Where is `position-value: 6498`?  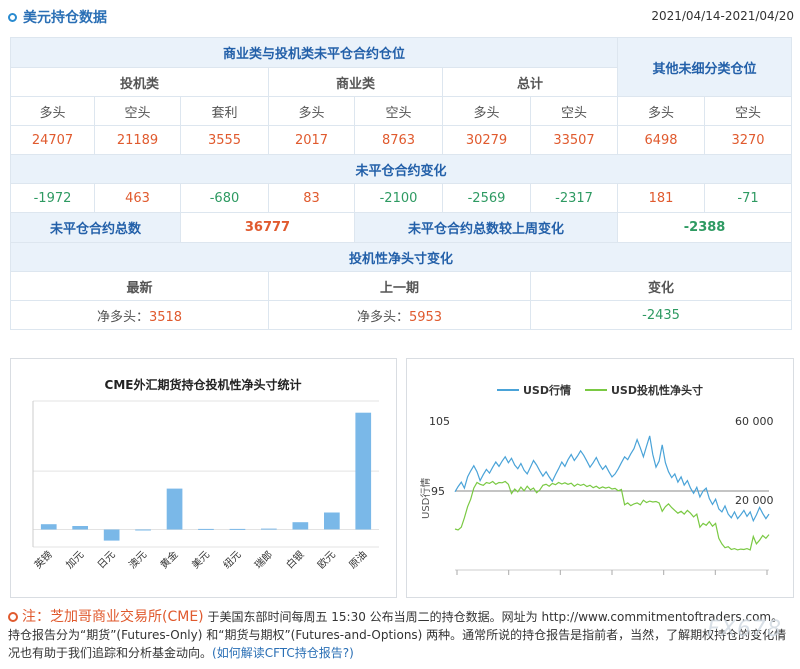 position-value: 6498 is located at coordinates (661, 140).